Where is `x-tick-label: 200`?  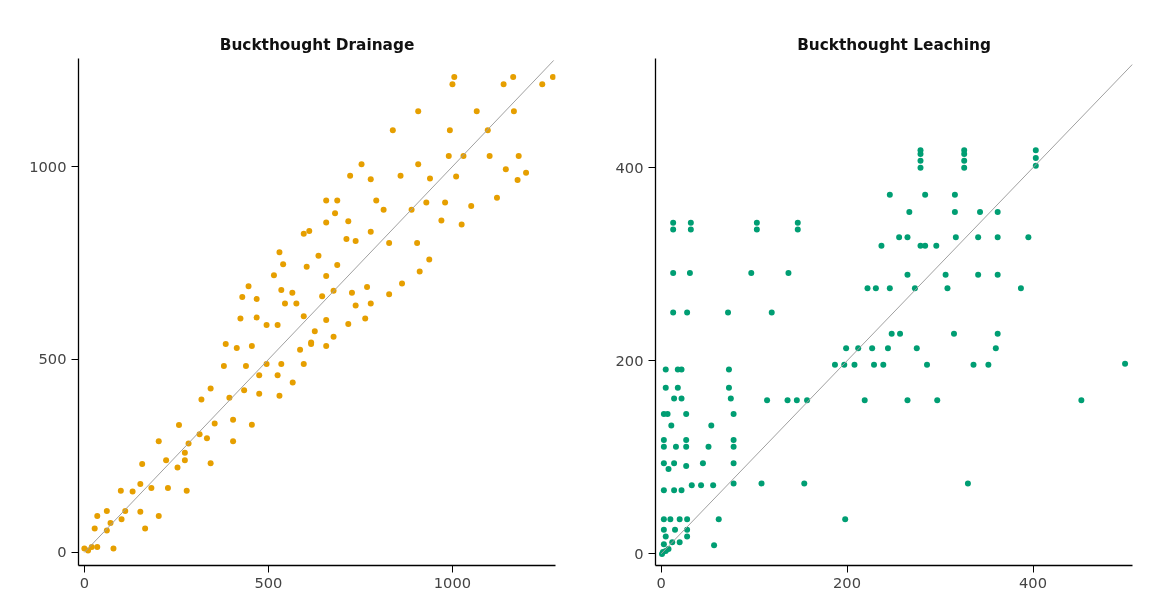 x-tick-label: 200 is located at coordinates (847, 582).